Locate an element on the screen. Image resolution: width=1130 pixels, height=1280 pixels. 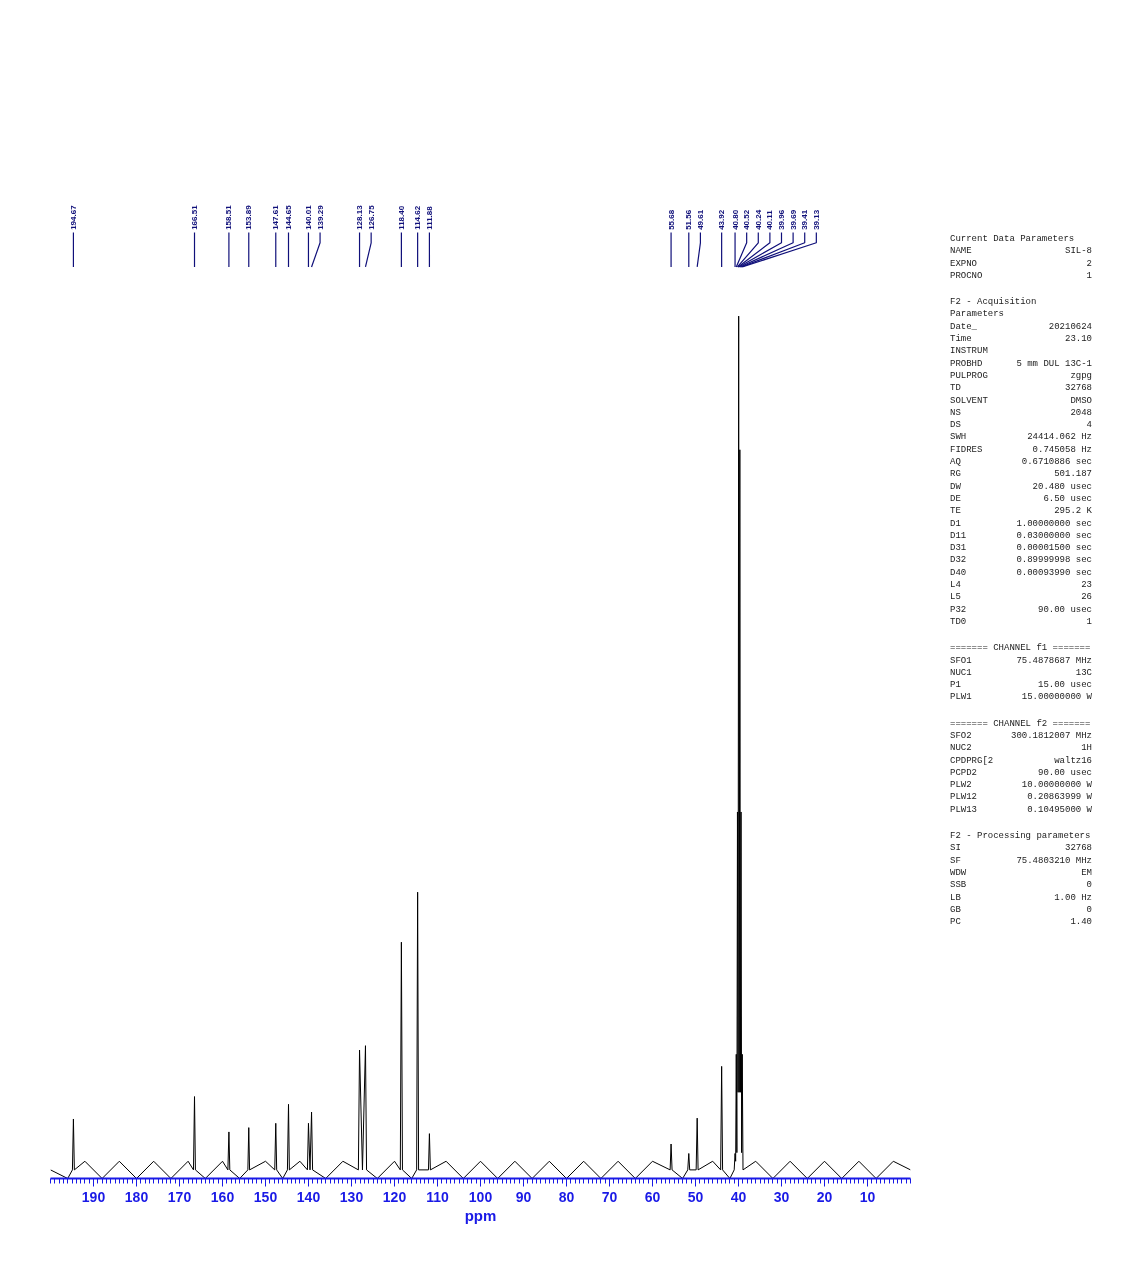
text: P1 15.00 usec is located at coordinates (1021, 685).